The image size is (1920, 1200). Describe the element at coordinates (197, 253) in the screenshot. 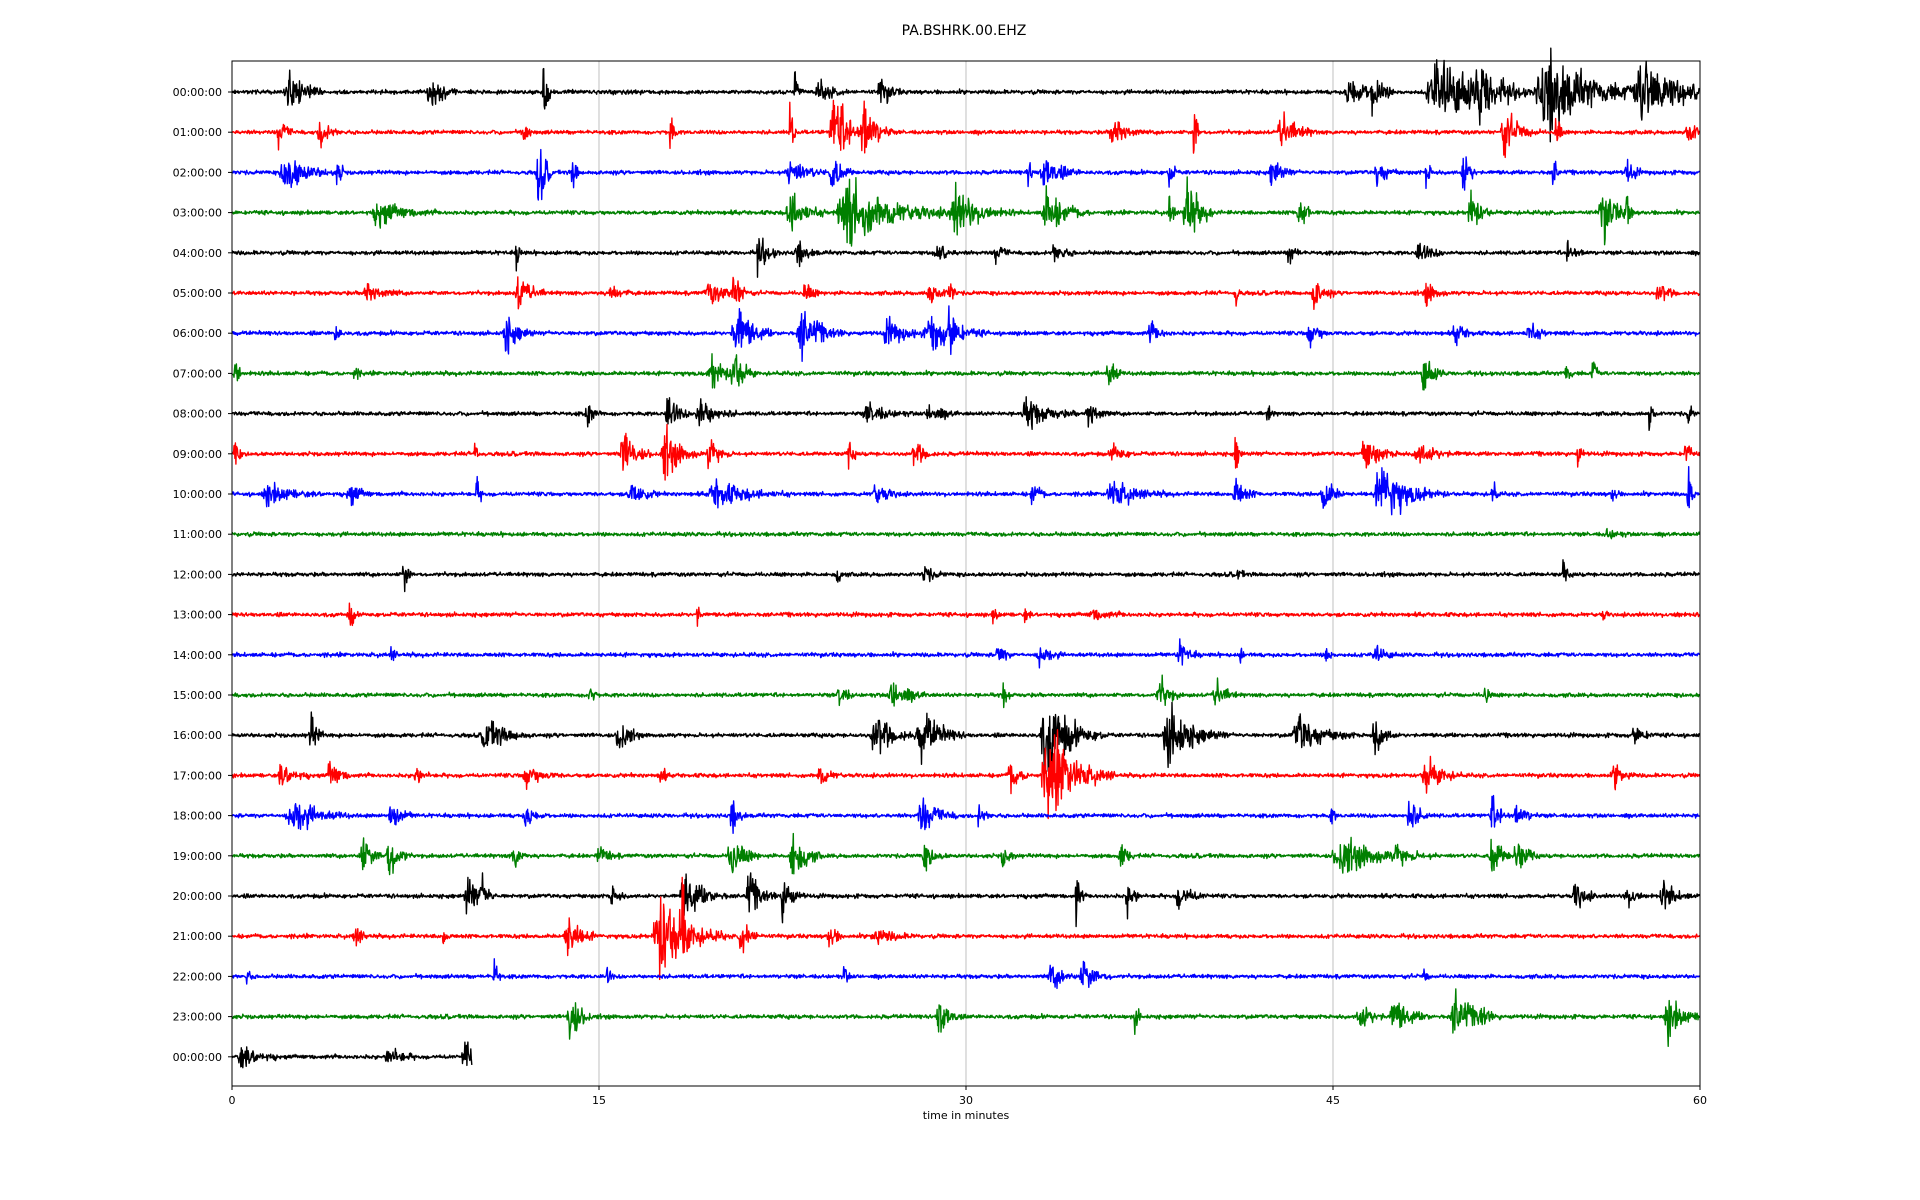

I see `y-tick-label: 04:00:00` at that location.